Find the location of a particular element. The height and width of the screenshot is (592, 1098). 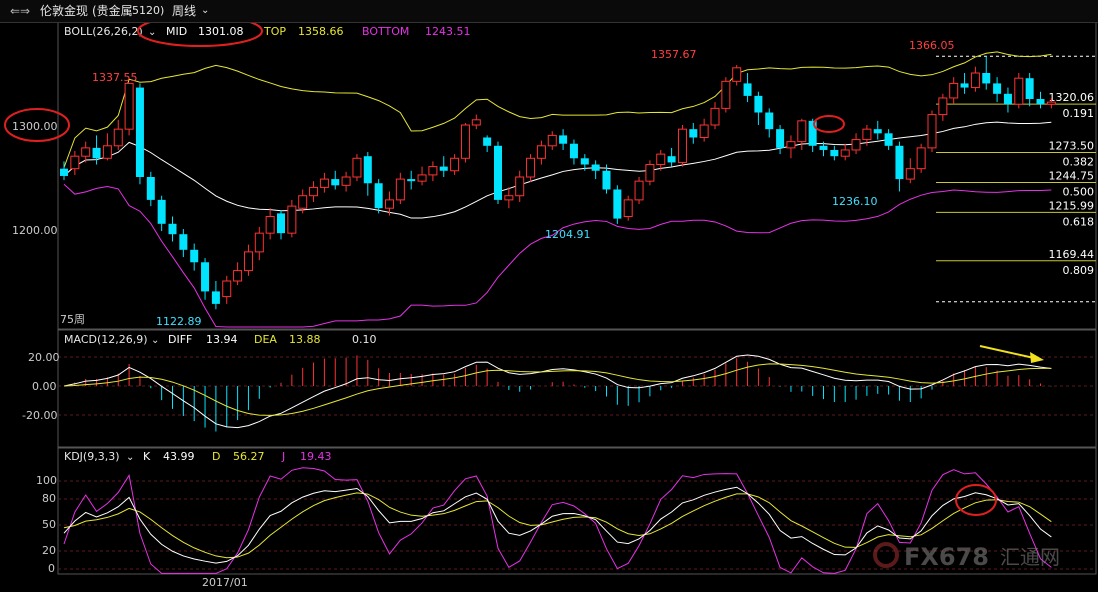

price-tick-1300: 1300.00 is located at coordinates (35, 126).